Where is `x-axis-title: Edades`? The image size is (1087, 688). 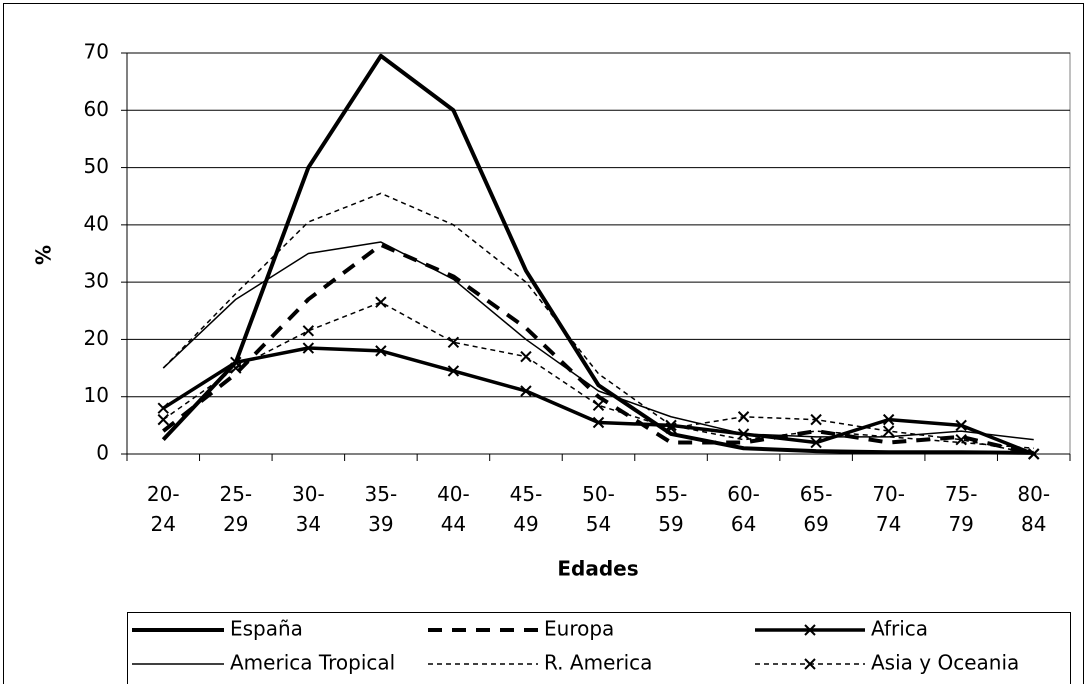
x-axis-title: Edades is located at coordinates (597, 569).